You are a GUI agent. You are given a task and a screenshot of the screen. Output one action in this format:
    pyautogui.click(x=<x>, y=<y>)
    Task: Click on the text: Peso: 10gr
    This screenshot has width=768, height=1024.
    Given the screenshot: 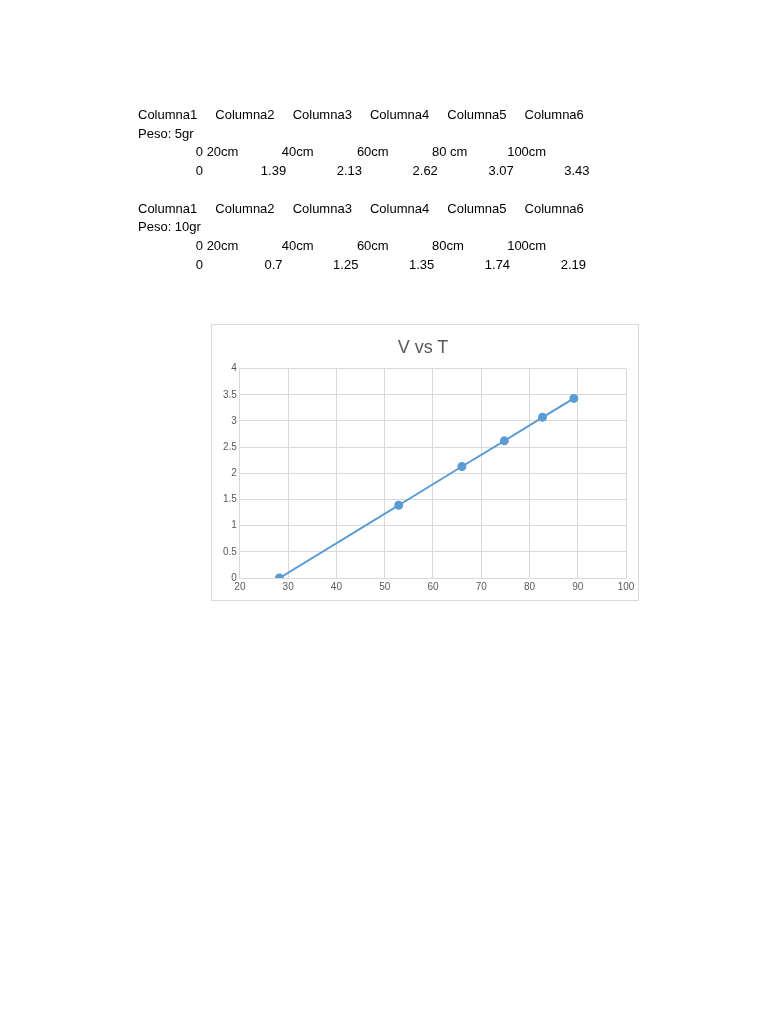 What is the action you would take?
    pyautogui.click(x=170, y=227)
    